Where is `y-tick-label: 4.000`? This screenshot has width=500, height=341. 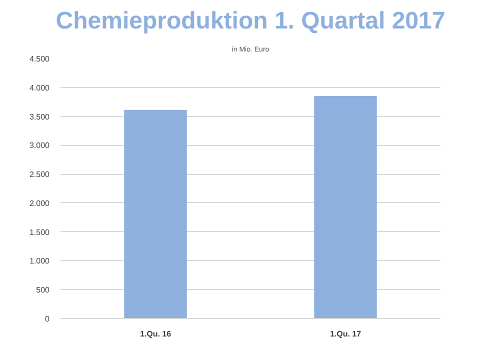 y-tick-label: 4.000 is located at coordinates (39, 87).